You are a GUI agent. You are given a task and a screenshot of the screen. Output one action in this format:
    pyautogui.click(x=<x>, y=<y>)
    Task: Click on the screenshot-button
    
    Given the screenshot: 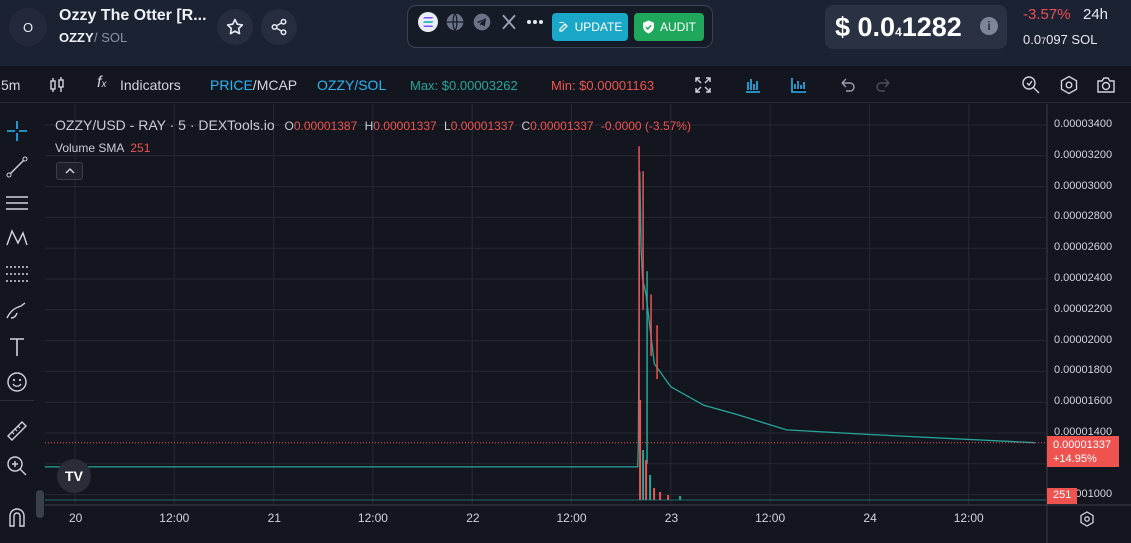 What is the action you would take?
    pyautogui.click(x=1106, y=85)
    